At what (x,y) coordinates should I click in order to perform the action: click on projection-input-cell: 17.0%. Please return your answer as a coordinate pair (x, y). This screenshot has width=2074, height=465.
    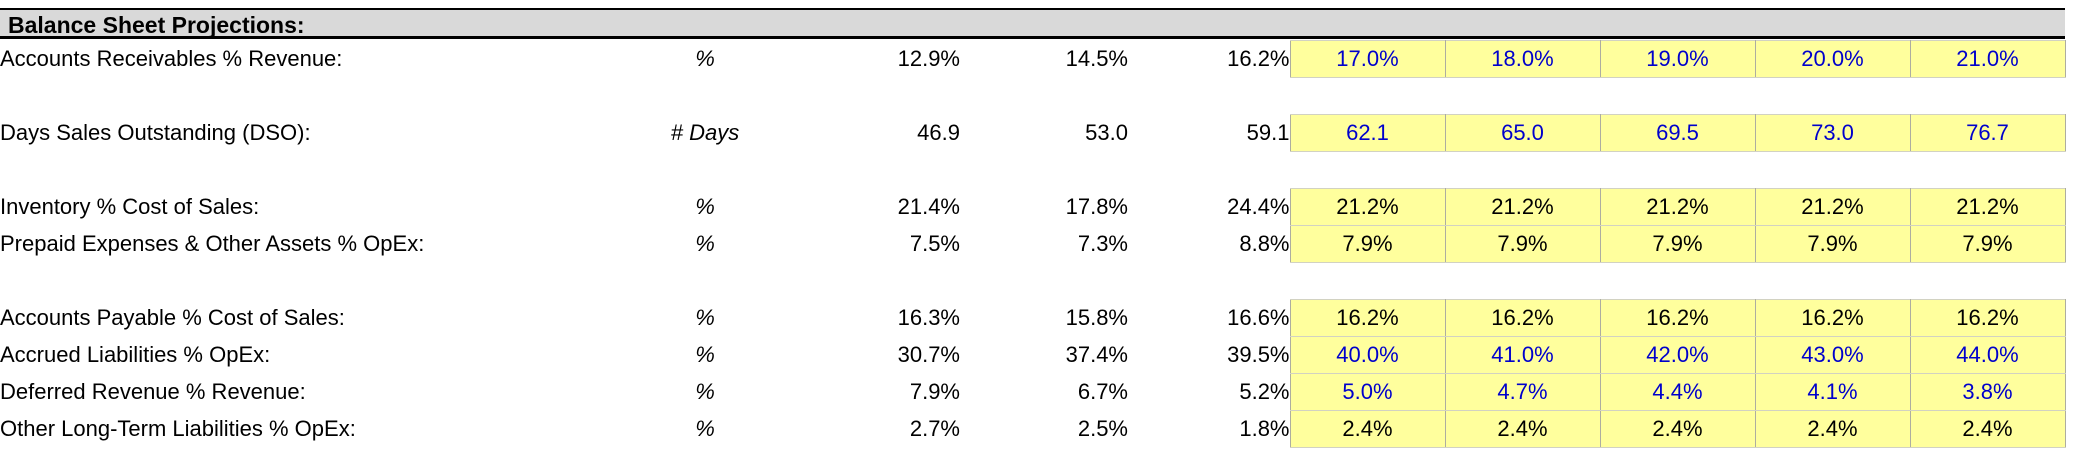
    Looking at the image, I should click on (1367, 59).